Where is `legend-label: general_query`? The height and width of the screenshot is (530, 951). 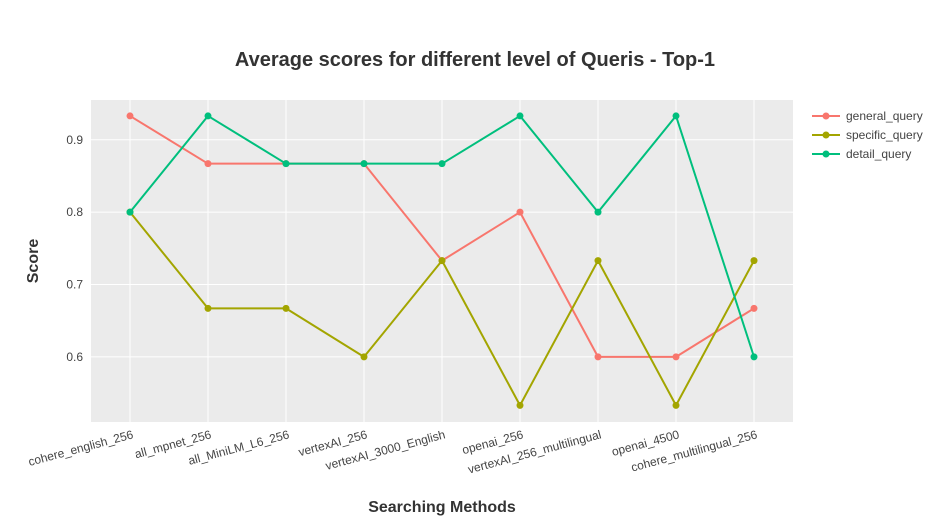
legend-label: general_query is located at coordinates (884, 116).